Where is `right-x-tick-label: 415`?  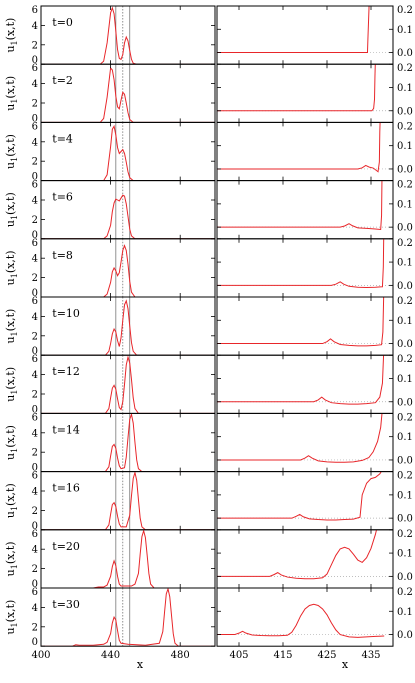
right-x-tick-label: 415 is located at coordinates (282, 655).